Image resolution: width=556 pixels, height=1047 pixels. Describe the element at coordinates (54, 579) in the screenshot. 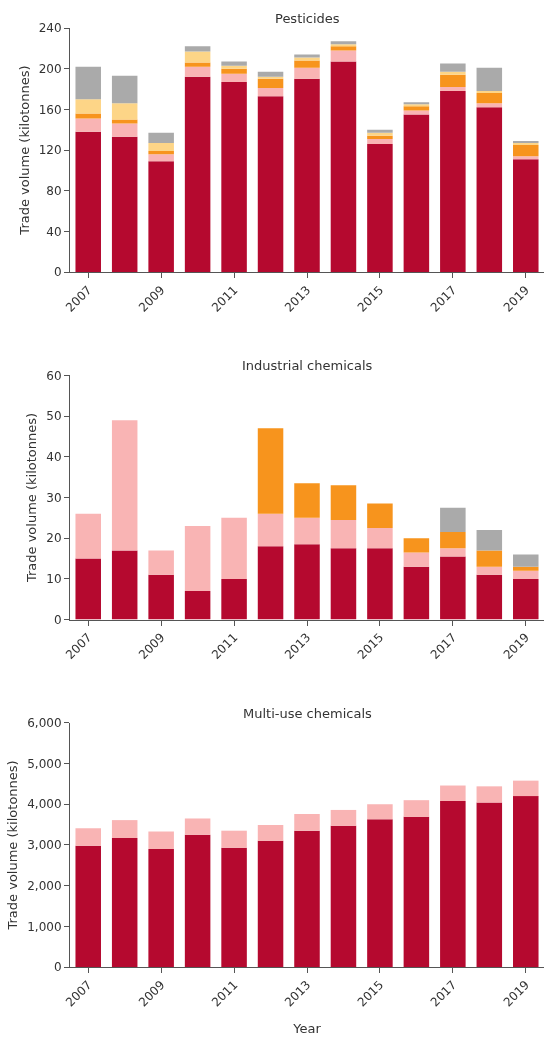

I see `y-tick-label: 10` at that location.